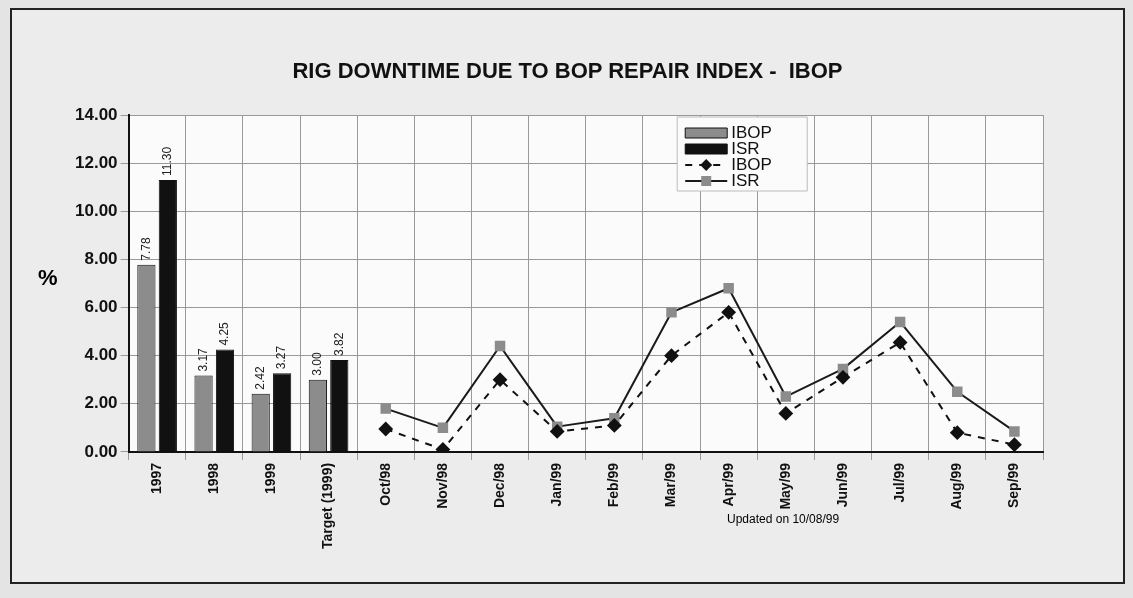  I want to click on data-label: 3.00, so click(317, 364).